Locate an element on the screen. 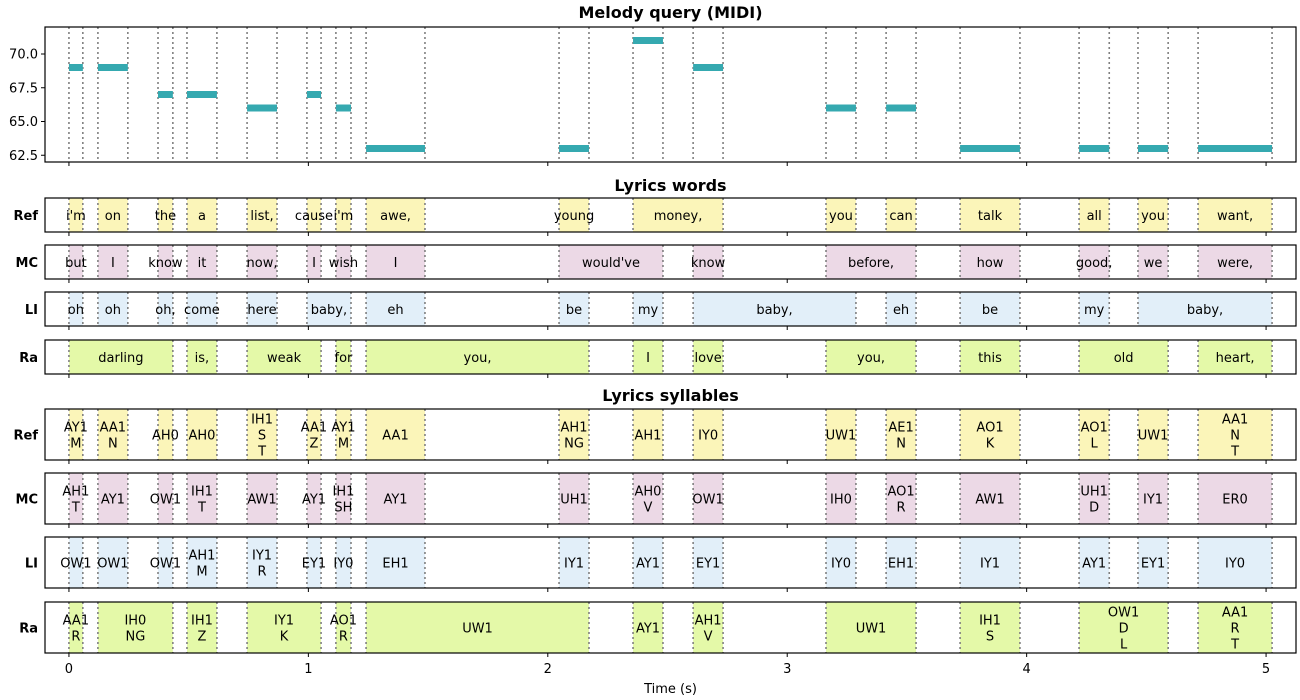  word-label: i'm is located at coordinates (76, 216).